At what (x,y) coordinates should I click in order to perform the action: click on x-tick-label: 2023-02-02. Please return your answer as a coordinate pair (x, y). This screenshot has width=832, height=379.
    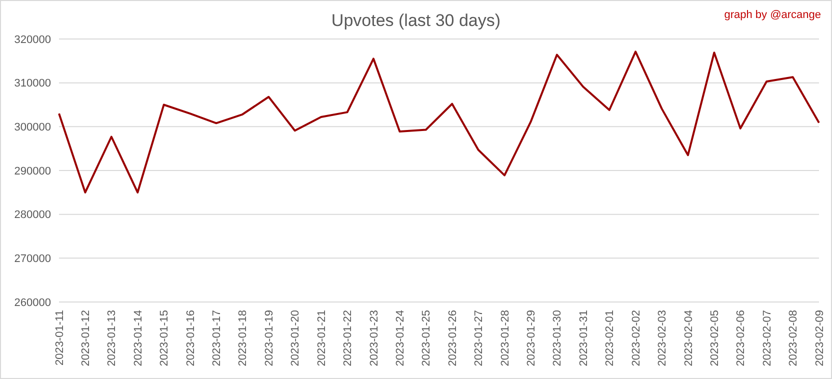
    Looking at the image, I should click on (636, 338).